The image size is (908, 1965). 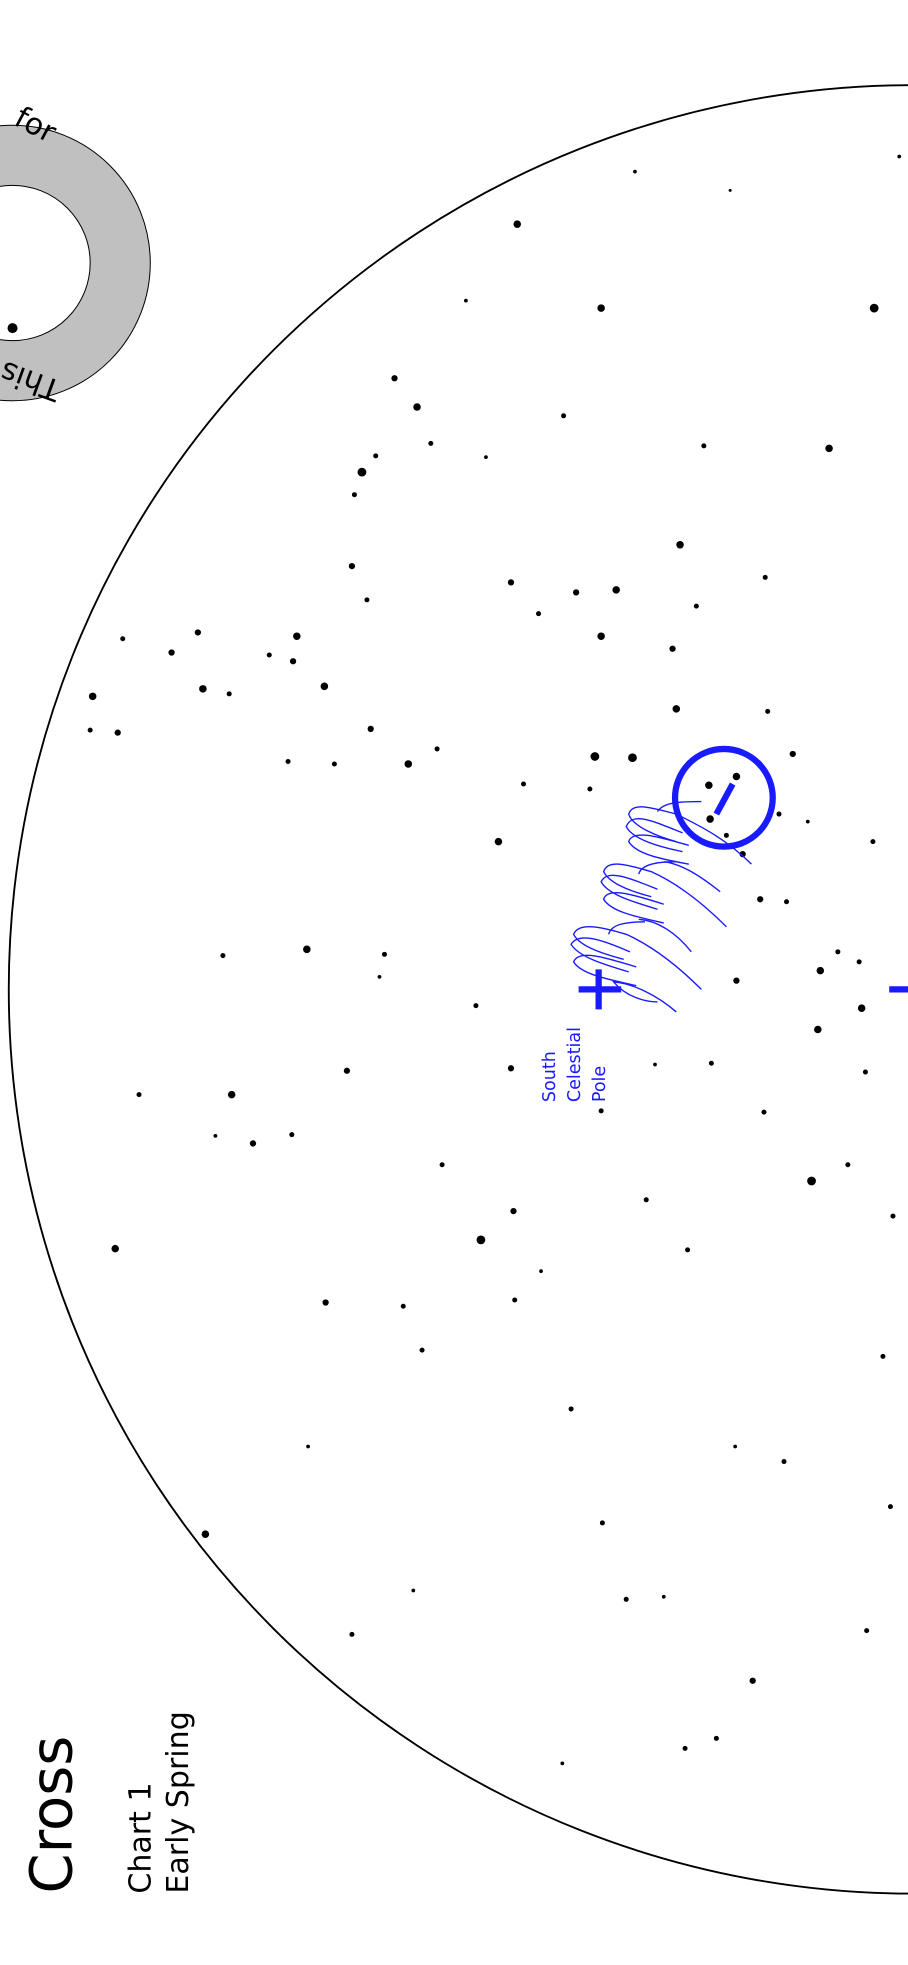 I want to click on dial-outer-edge, so click(x=75, y=263).